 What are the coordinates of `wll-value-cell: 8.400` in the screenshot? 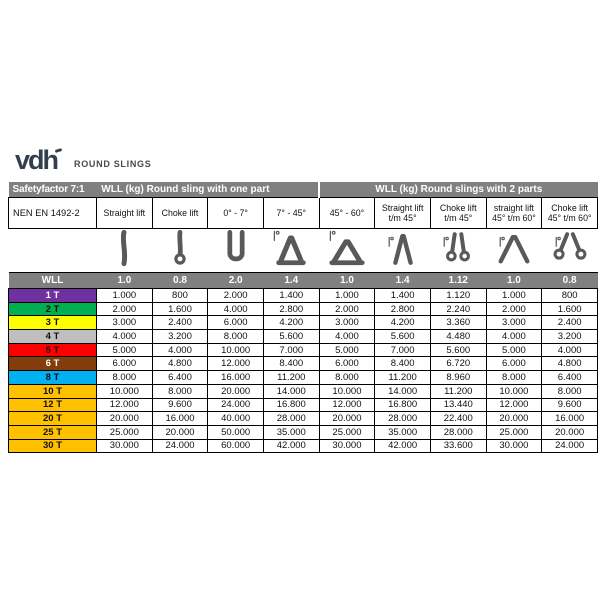 It's located at (402, 364).